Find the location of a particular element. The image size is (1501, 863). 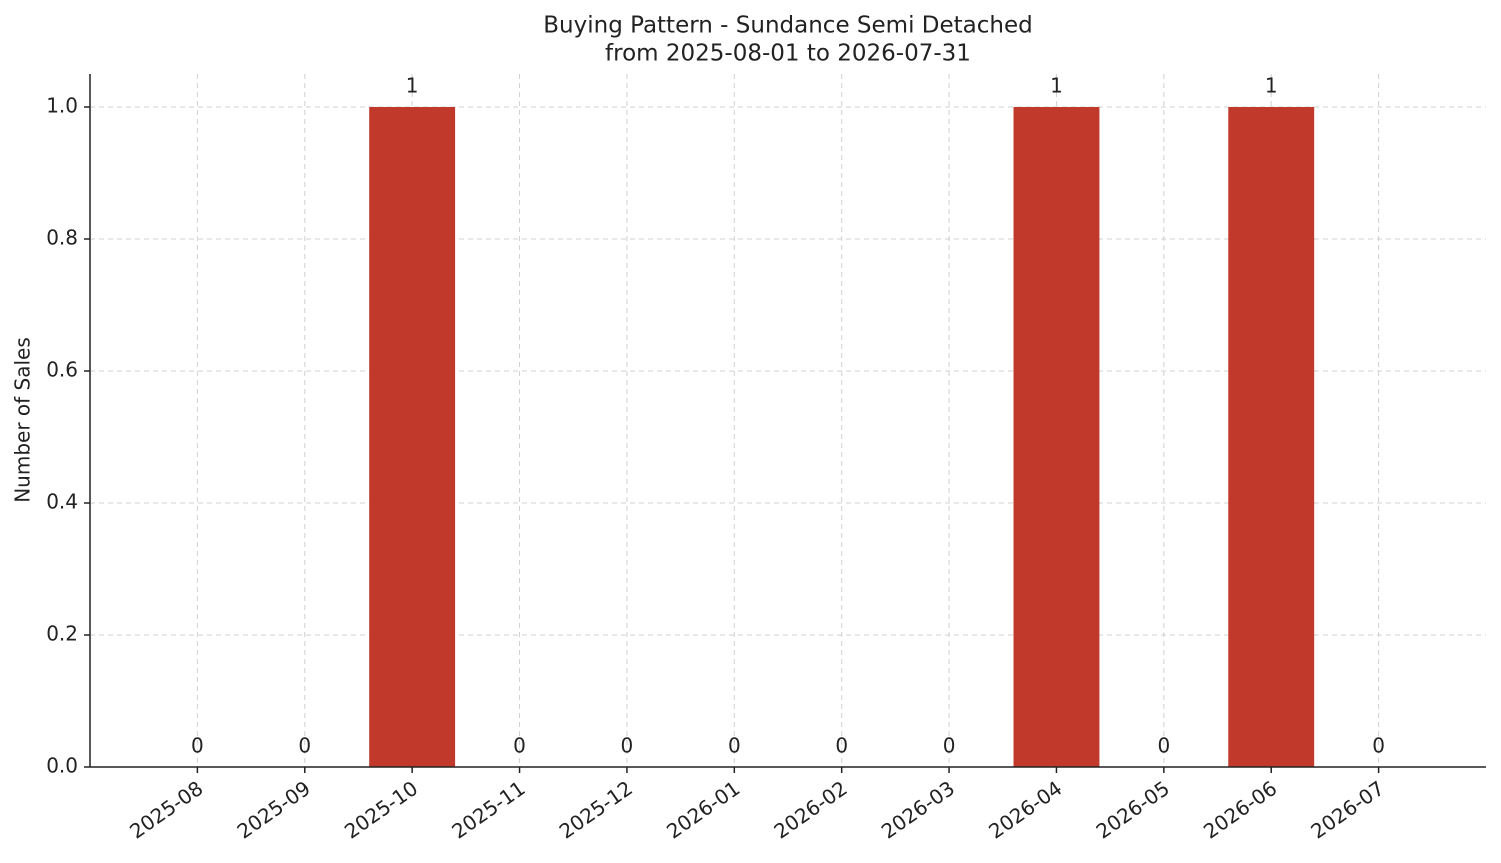

x-tick-label: 2025-11 is located at coordinates (488, 810).